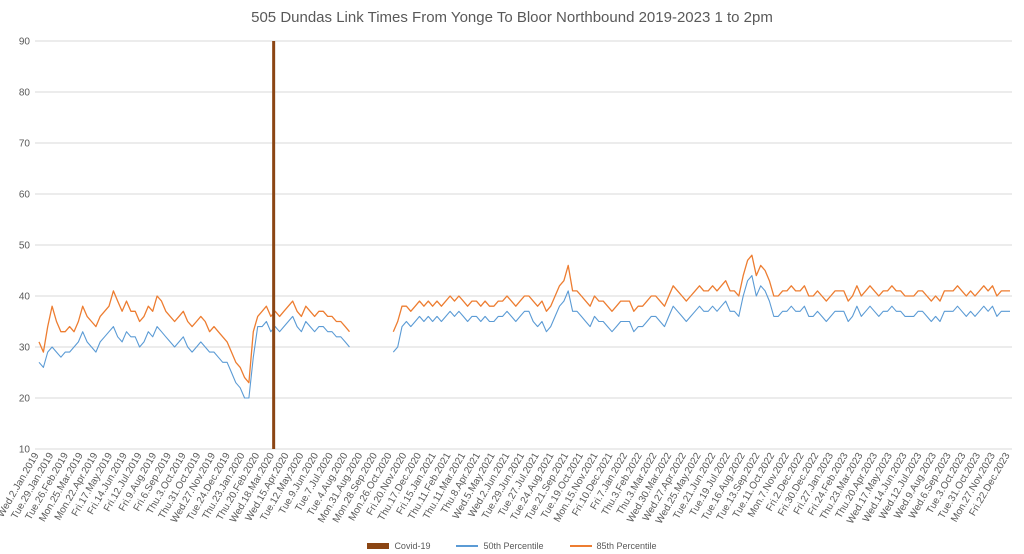 The height and width of the screenshot is (554, 1024). I want to click on legend-label-covid: Covid-19, so click(412, 546).